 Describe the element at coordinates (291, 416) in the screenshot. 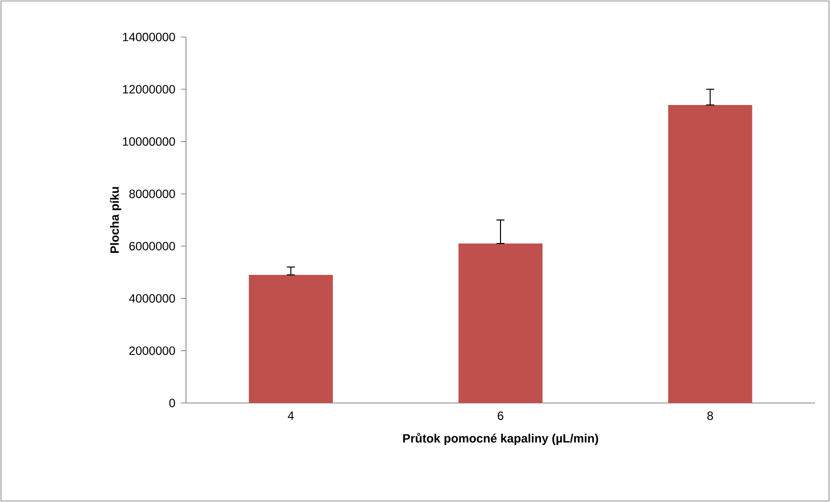

I see `x-tick-label: 4` at that location.